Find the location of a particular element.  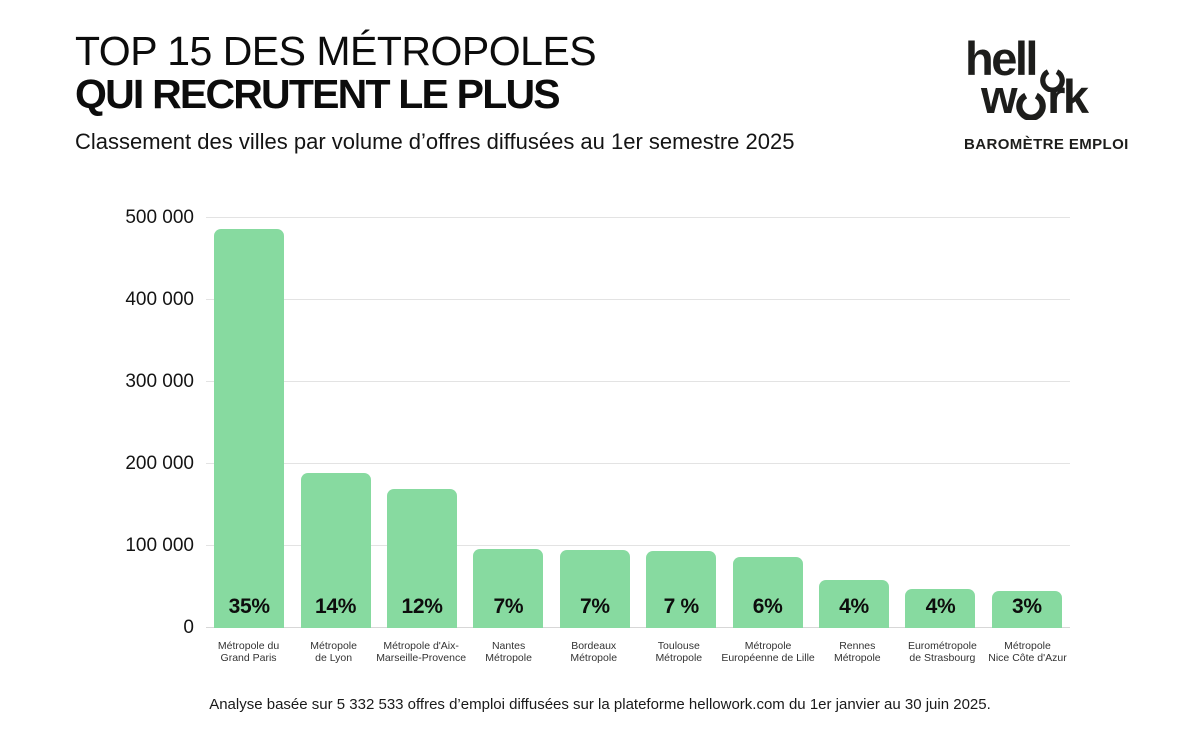

logo-text-rk: rk is located at coordinates (1068, 96).